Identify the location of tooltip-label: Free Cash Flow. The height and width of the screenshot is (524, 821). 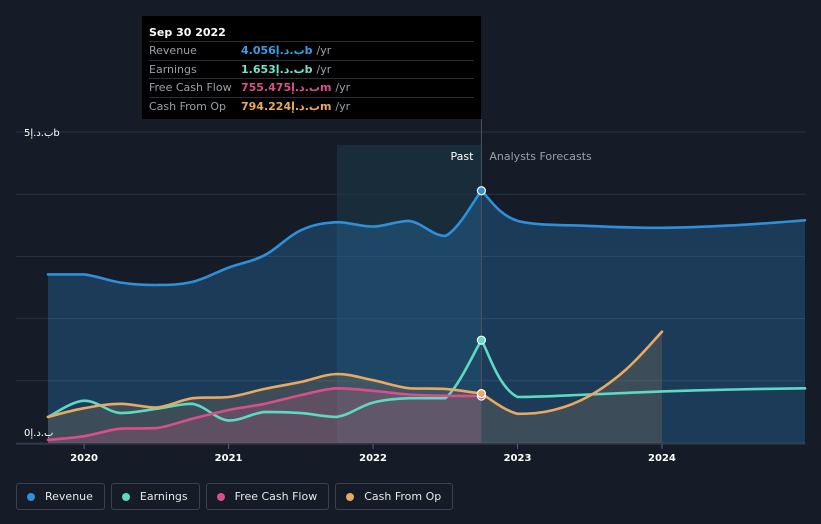
(190, 87).